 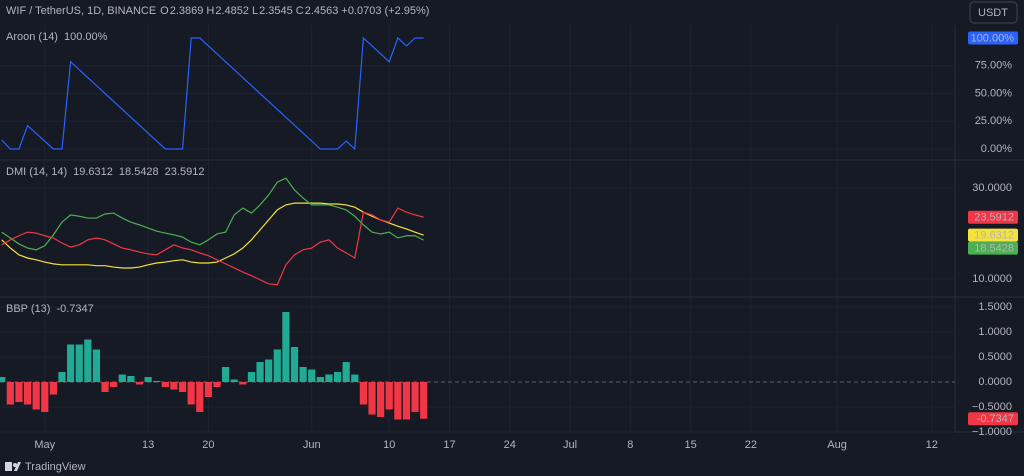 What do you see at coordinates (510, 445) in the screenshot?
I see `x-tick-label: 24` at bounding box center [510, 445].